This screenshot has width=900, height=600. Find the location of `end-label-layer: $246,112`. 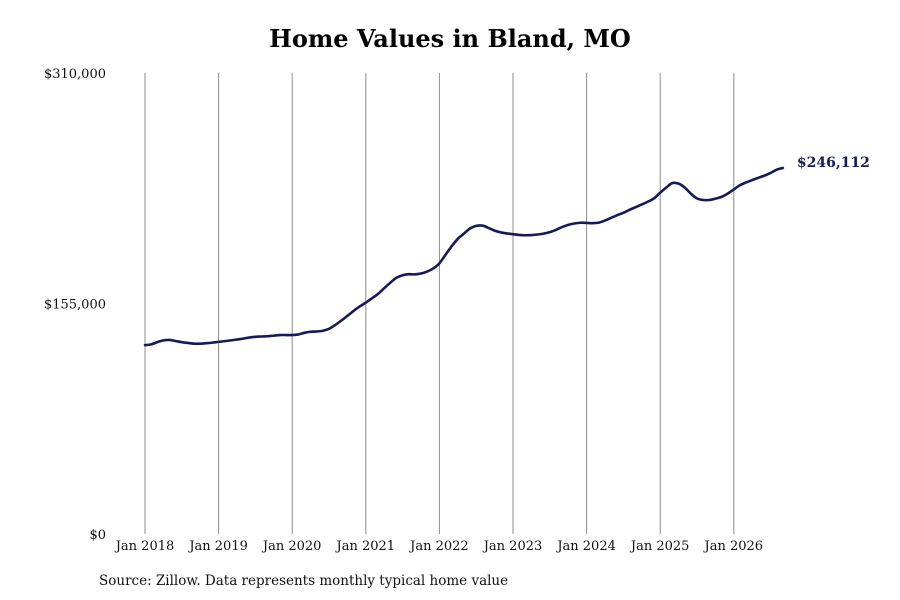

end-label-layer: $246,112 is located at coordinates (833, 163).